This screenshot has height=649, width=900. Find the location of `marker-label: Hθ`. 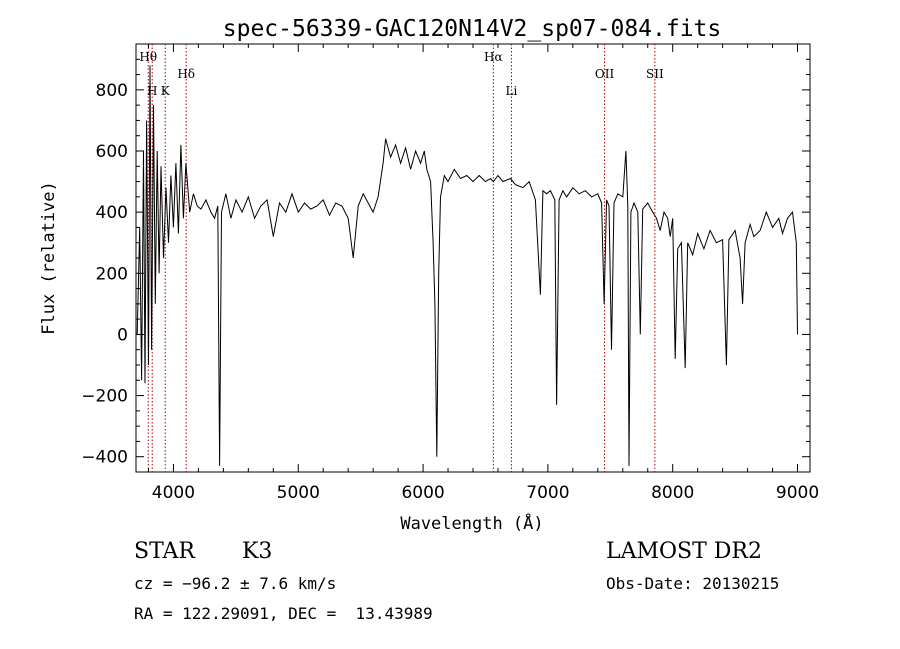

marker-label: Hθ is located at coordinates (148, 57).